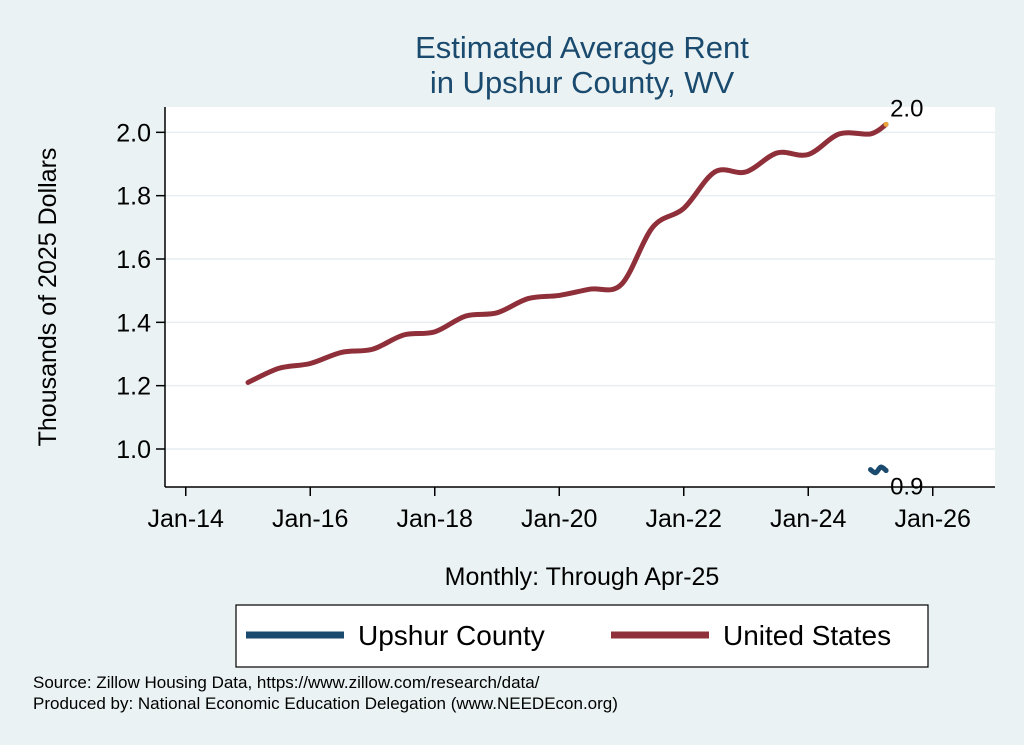 Image resolution: width=1024 pixels, height=745 pixels. Describe the element at coordinates (435, 519) in the screenshot. I see `x-tick-label: Jan-18` at that location.